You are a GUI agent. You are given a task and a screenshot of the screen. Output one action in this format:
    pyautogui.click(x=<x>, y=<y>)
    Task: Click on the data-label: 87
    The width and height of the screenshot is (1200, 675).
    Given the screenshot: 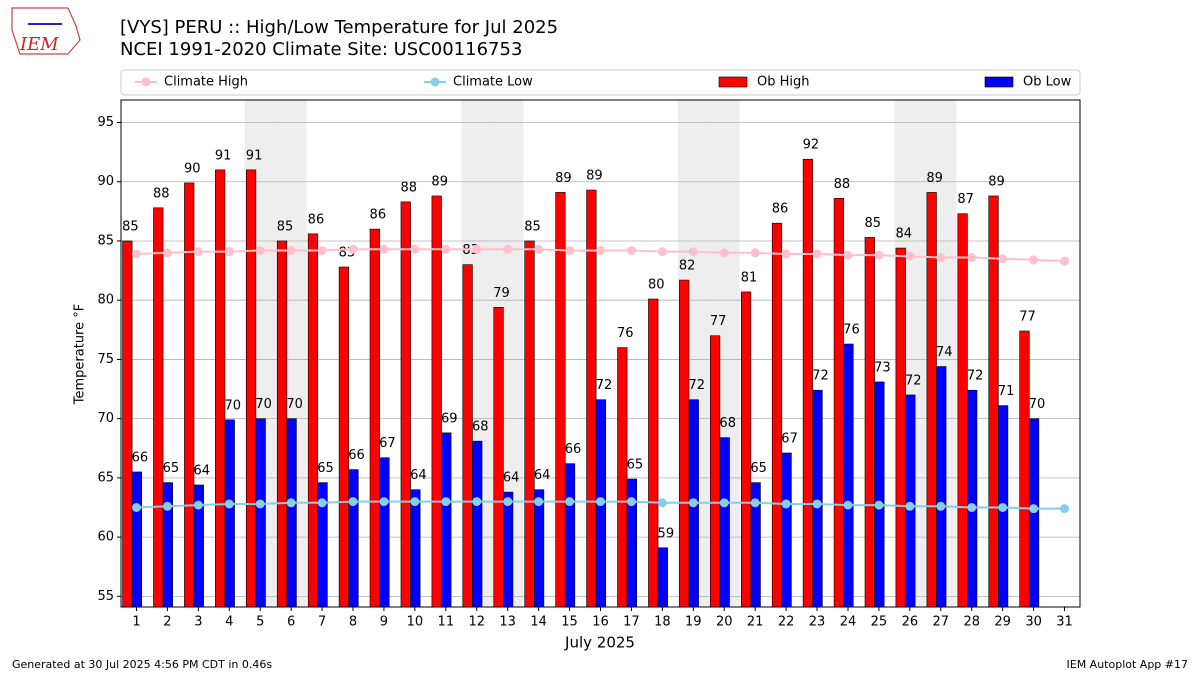 What is the action you would take?
    pyautogui.click(x=965, y=199)
    